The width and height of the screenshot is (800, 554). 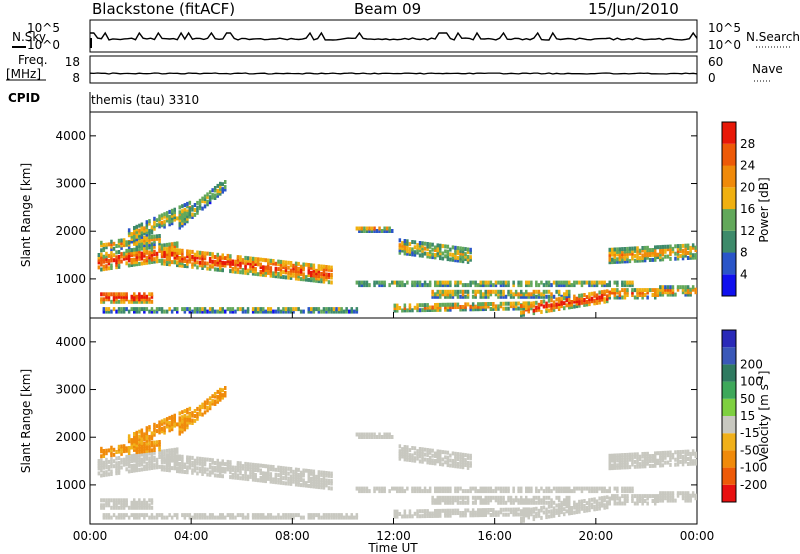 I want to click on velocity-colorbar-swatch, so click(x=729, y=442).